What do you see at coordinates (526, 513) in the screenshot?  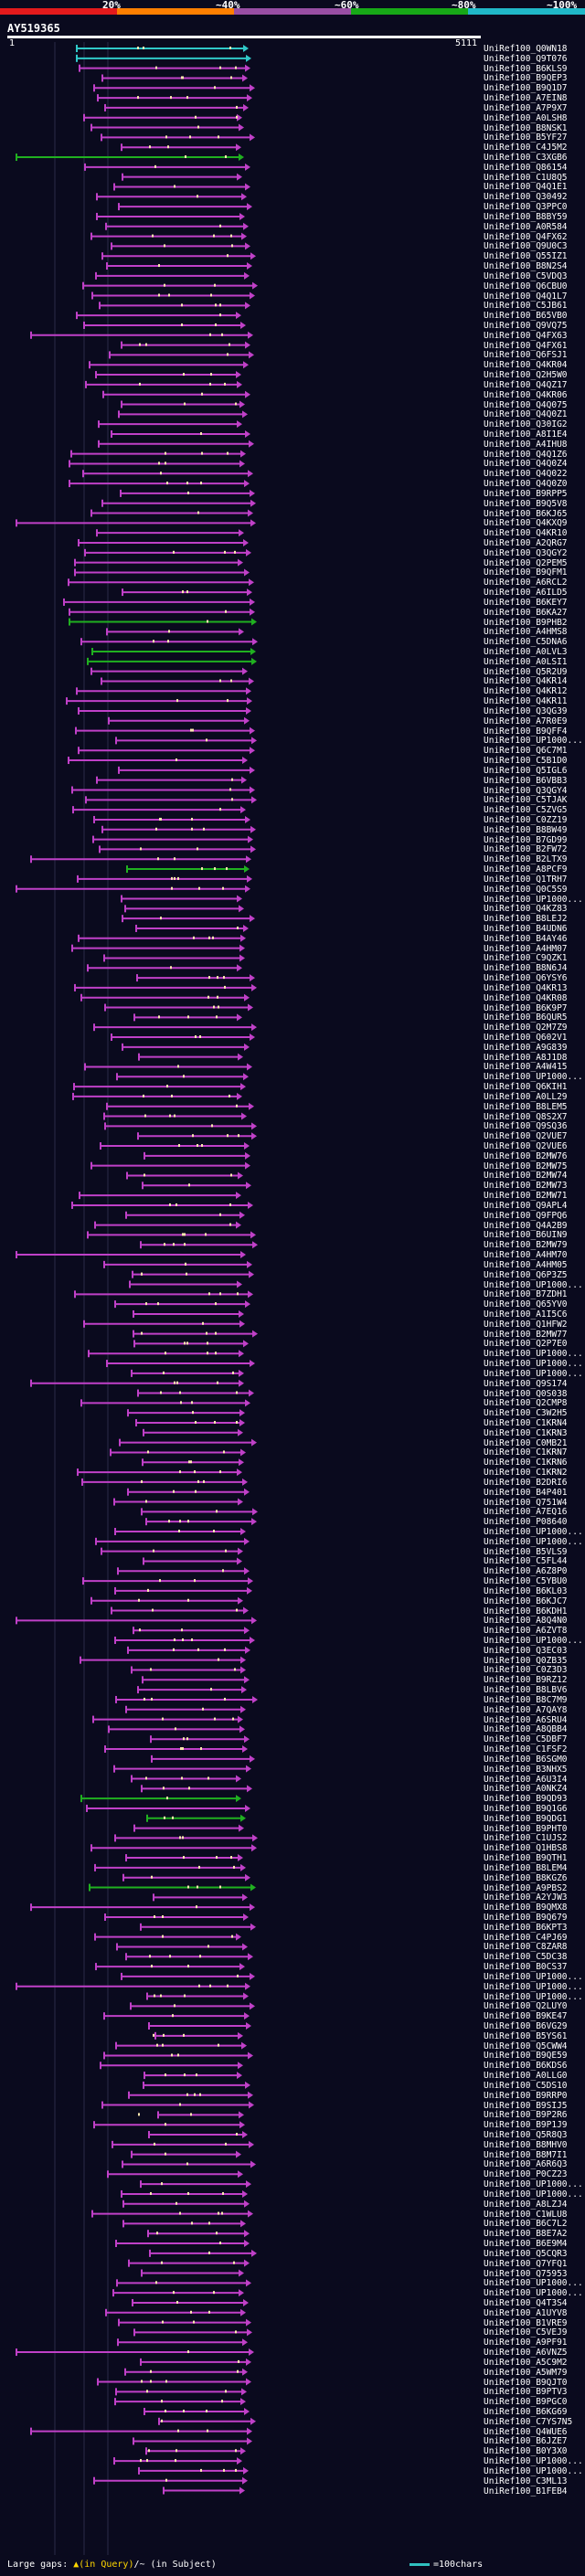 I see `hit-label: UniRef100_B6KJ65` at bounding box center [526, 513].